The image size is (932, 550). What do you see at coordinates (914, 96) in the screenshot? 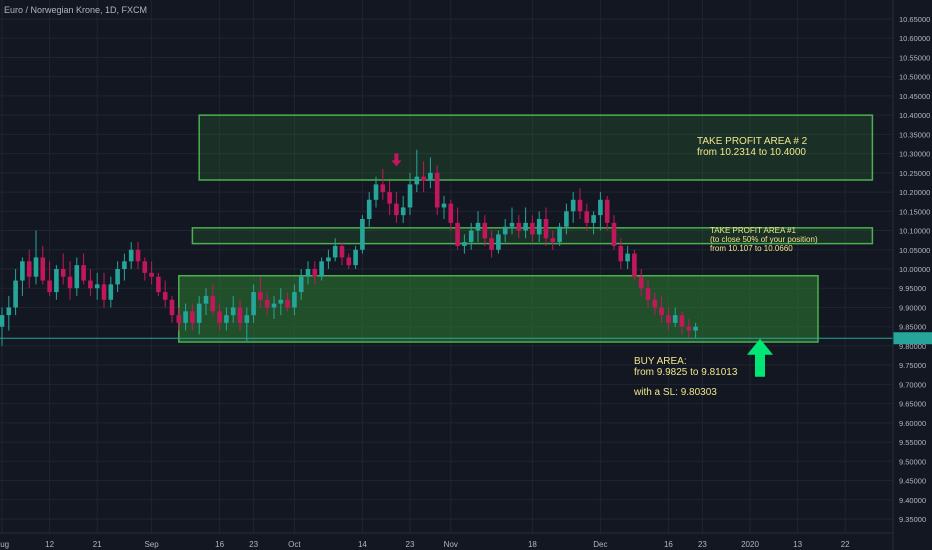
I see `y-tick-label: 10.45000` at bounding box center [914, 96].